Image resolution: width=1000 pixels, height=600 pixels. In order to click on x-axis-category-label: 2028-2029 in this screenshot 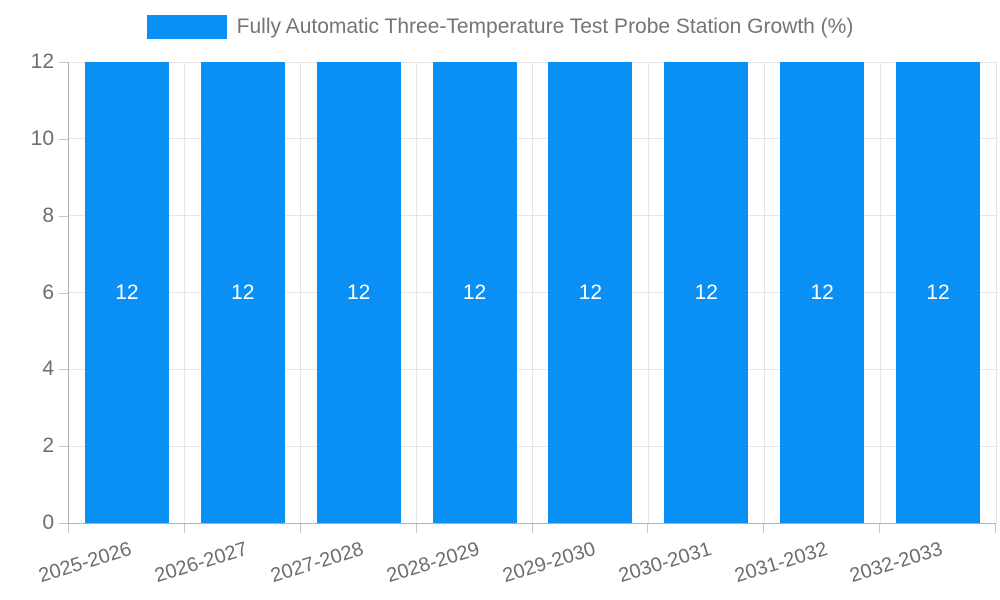, I will do `click(433, 563)`.